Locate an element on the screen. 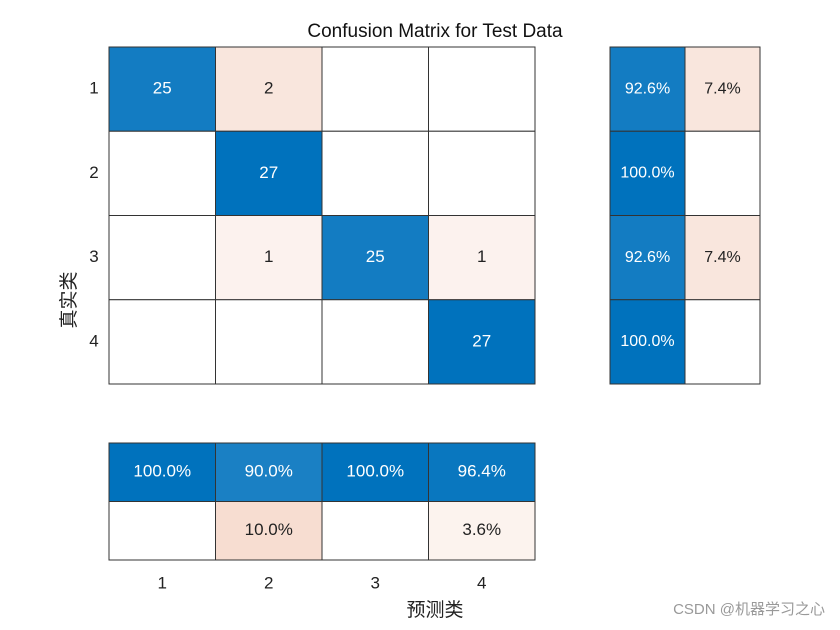  y-tick-label: 3 is located at coordinates (93, 256).